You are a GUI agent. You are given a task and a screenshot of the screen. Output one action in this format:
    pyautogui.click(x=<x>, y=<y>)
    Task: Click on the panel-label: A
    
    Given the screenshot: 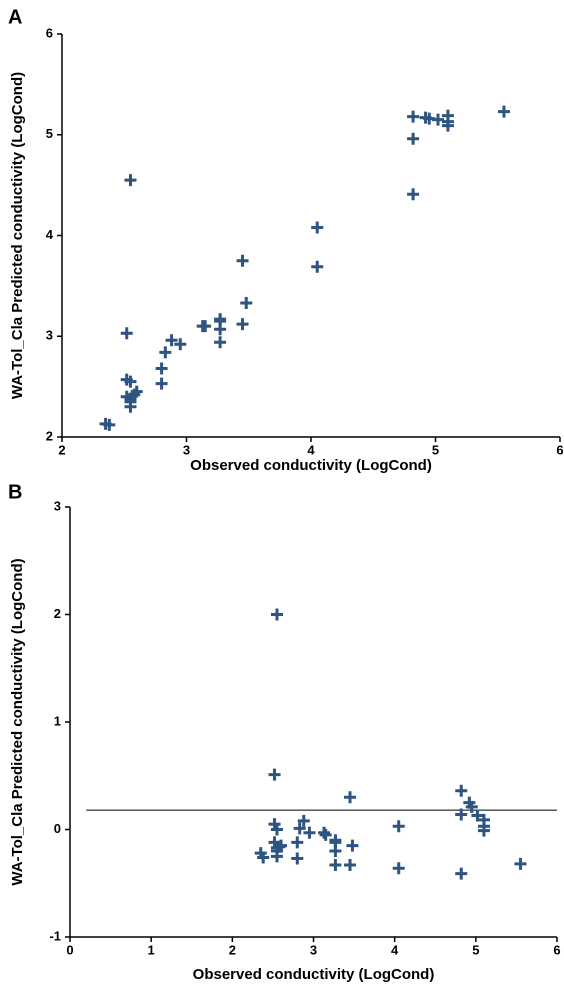 What is the action you would take?
    pyautogui.click(x=15, y=17)
    